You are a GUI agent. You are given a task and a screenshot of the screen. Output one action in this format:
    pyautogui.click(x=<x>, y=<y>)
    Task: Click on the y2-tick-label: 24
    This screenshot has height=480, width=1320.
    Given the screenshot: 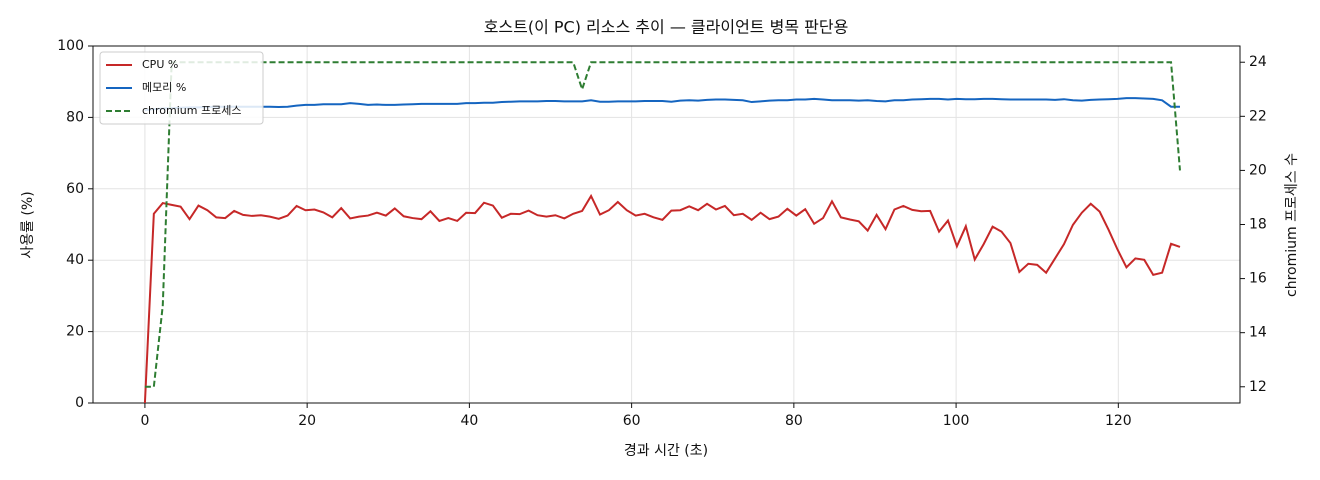 What is the action you would take?
    pyautogui.click(x=1258, y=62)
    